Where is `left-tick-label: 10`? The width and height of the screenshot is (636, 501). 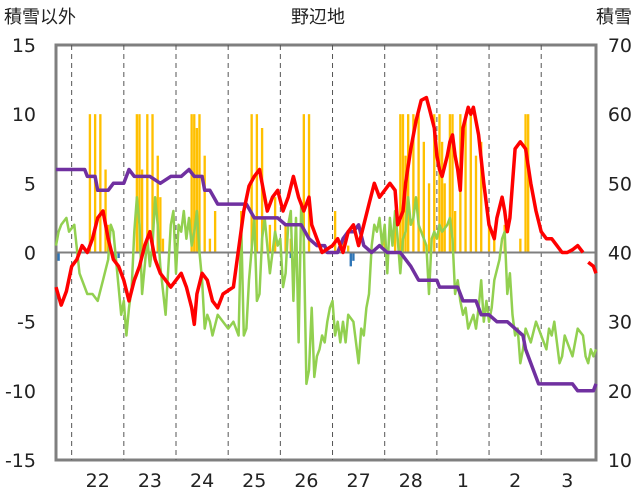 left-tick-label: 10 is located at coordinates (24, 115).